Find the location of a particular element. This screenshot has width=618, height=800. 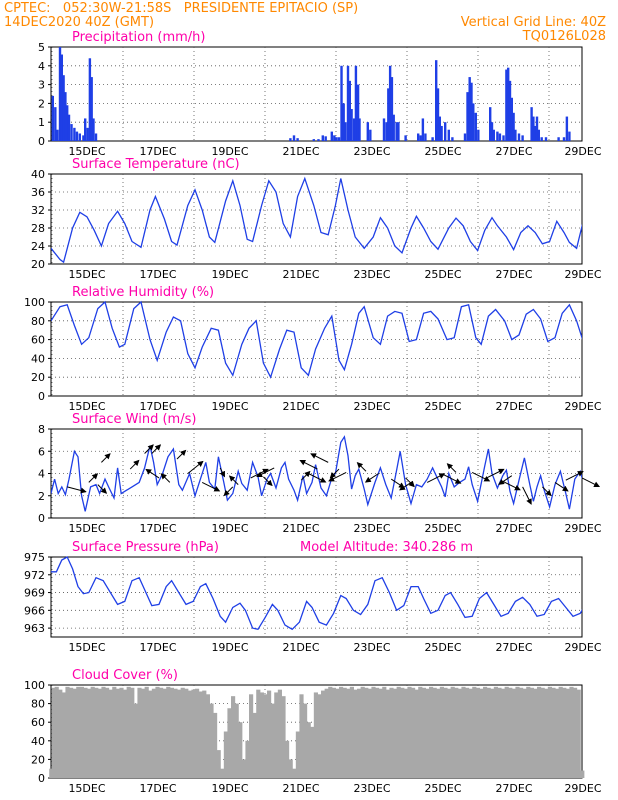

panel-title: Relative Humidity (%) is located at coordinates (143, 292).